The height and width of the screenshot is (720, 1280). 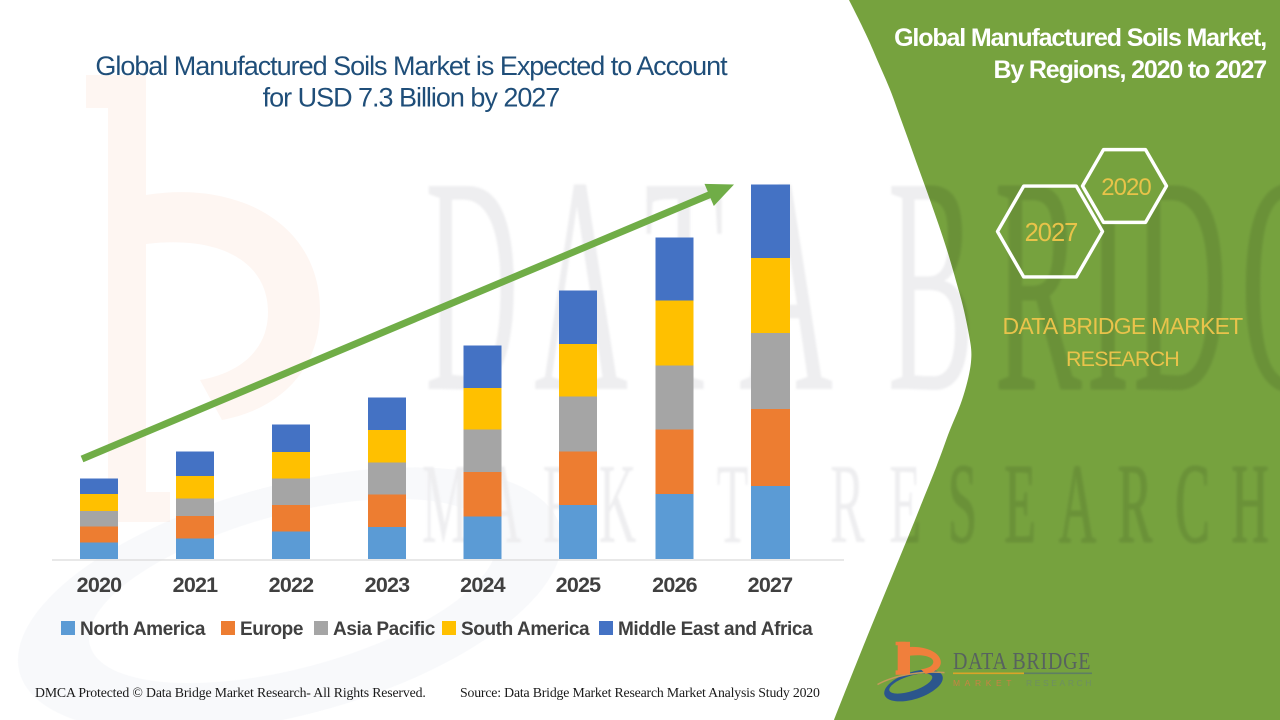 What do you see at coordinates (1129, 70) in the screenshot?
I see `svg-text: By Regions, 2020 to 2027` at bounding box center [1129, 70].